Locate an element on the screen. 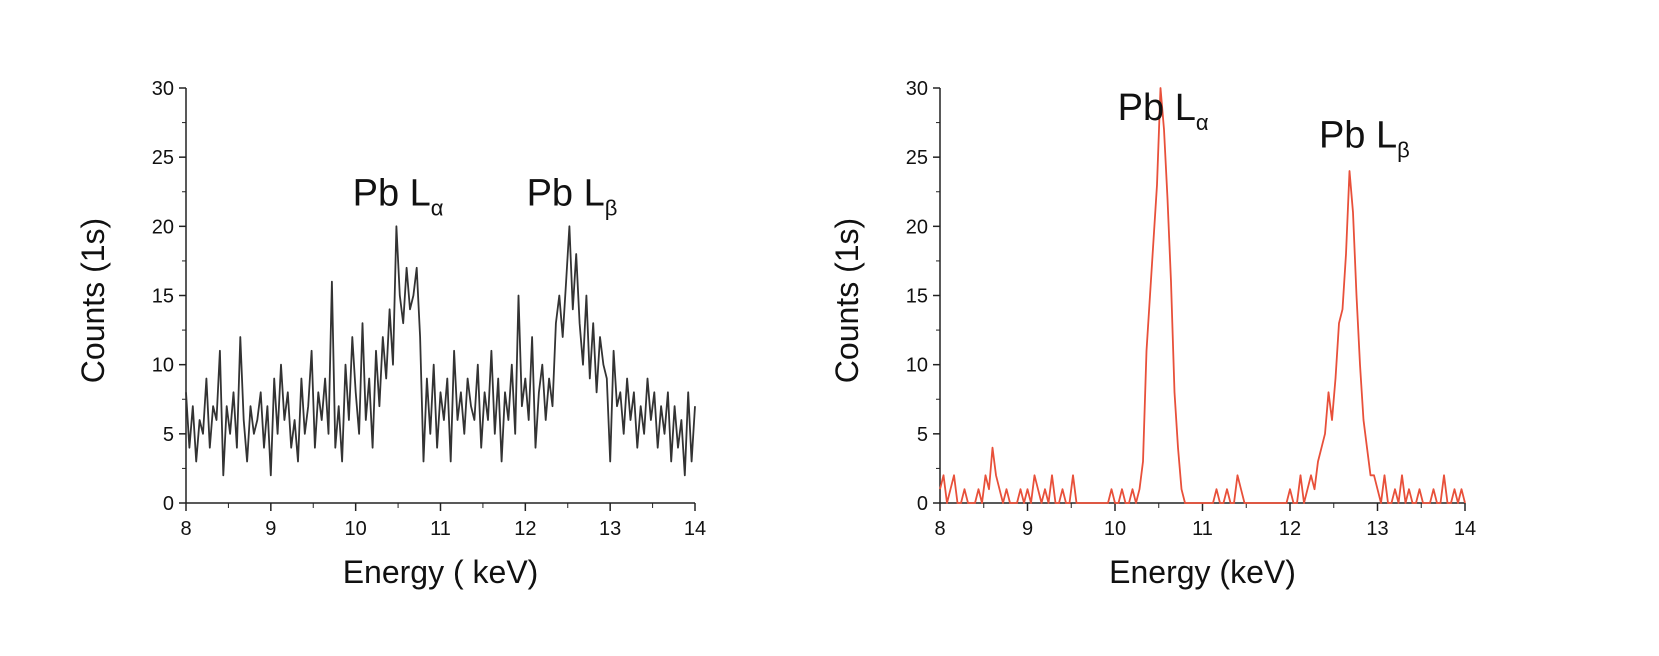 The width and height of the screenshot is (1659, 656). chart1-x-tick-label: 14 is located at coordinates (695, 529).